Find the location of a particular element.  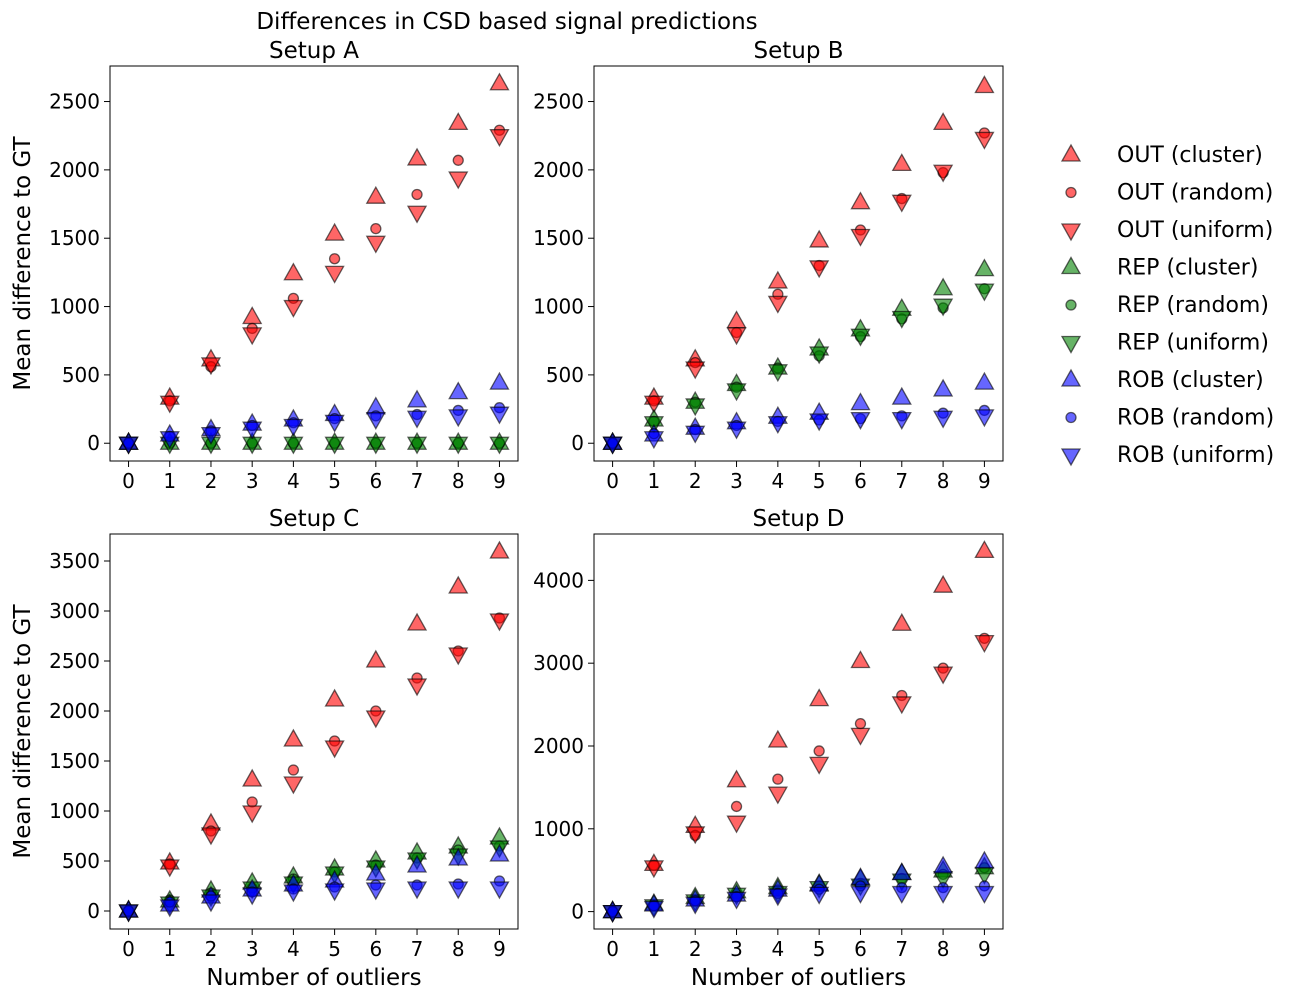

legend-item-rob-uniform: ROB (uniform) is located at coordinates (1167, 455).